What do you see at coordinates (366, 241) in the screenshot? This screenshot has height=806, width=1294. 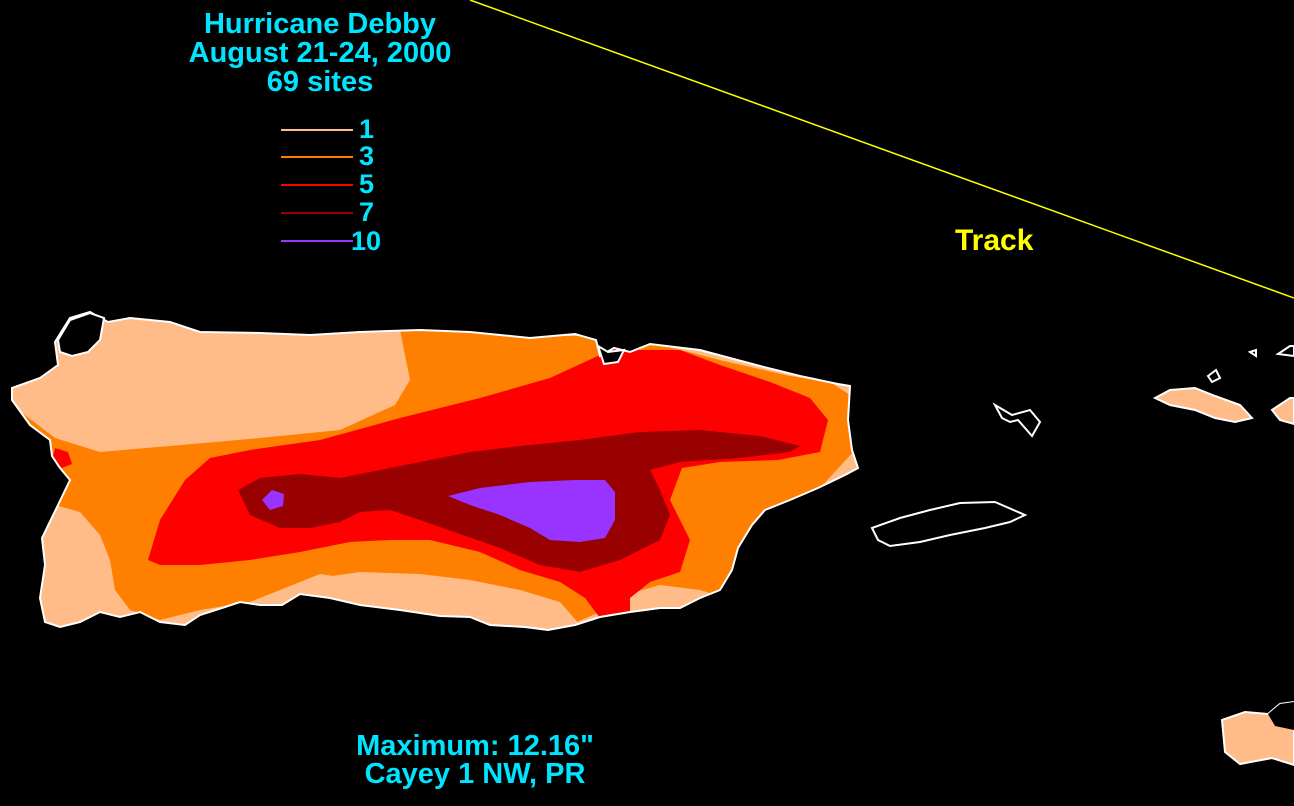 I see `legend-label-10: 10` at bounding box center [366, 241].